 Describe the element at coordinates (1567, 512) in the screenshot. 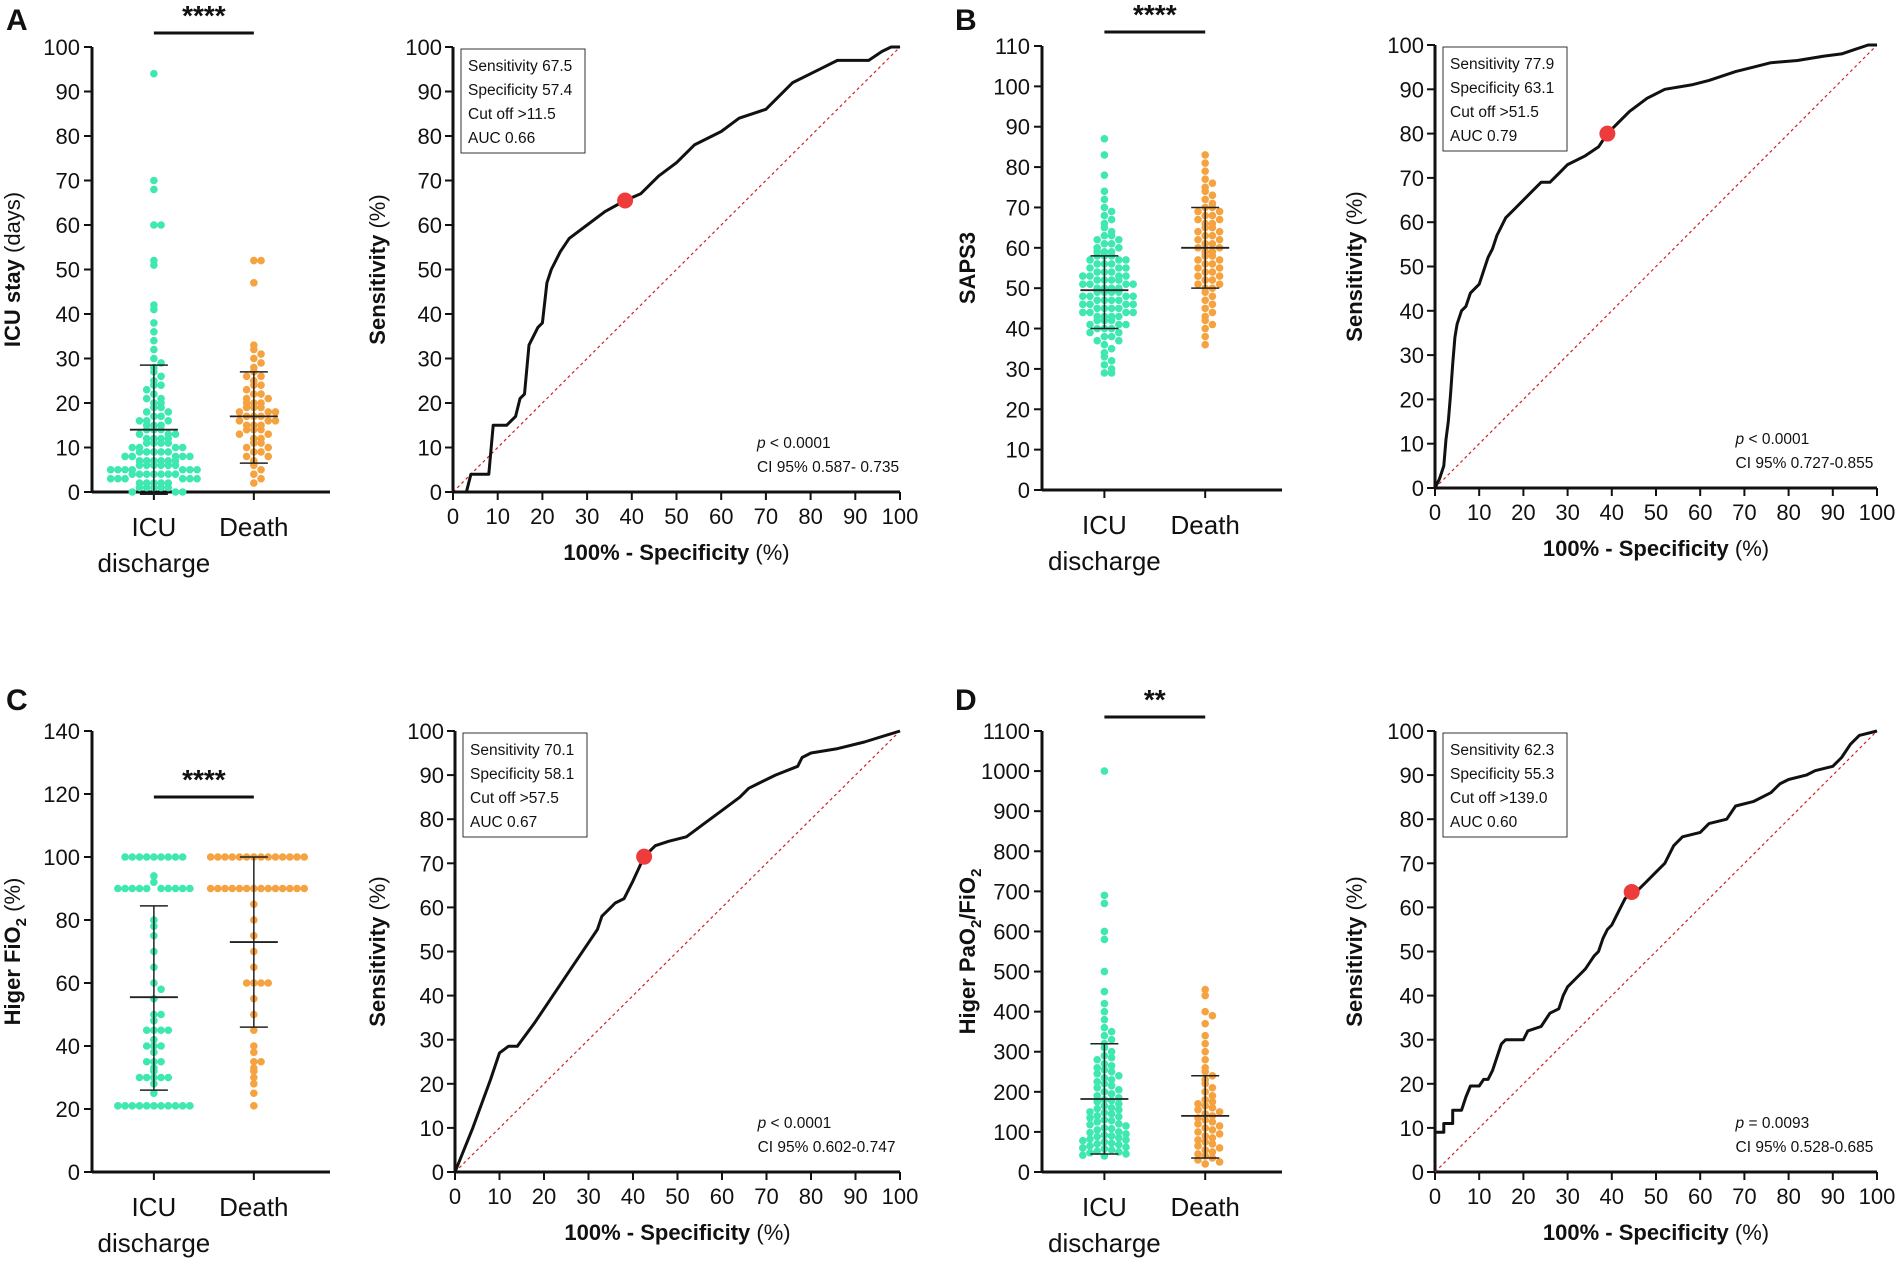

I see `x-tick-label: 30` at that location.